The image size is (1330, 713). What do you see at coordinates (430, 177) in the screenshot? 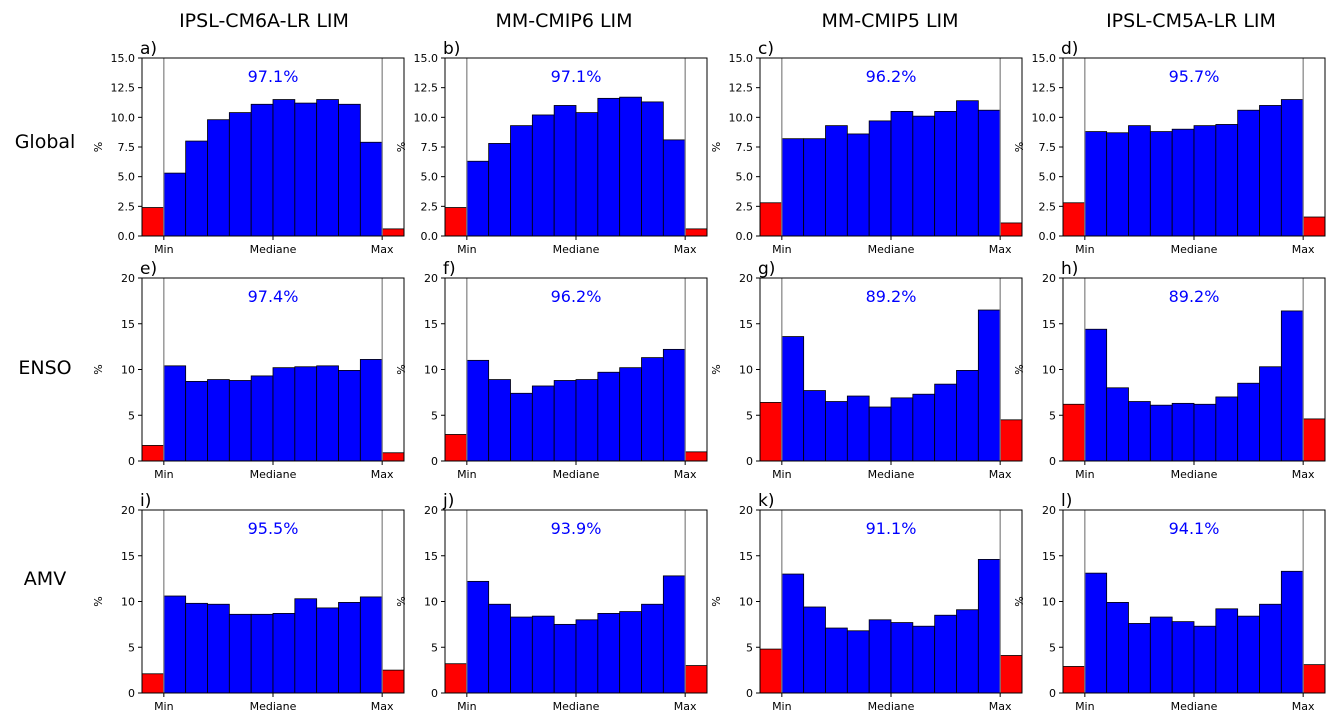
I see `y-tick-label: 5.0` at bounding box center [430, 177].